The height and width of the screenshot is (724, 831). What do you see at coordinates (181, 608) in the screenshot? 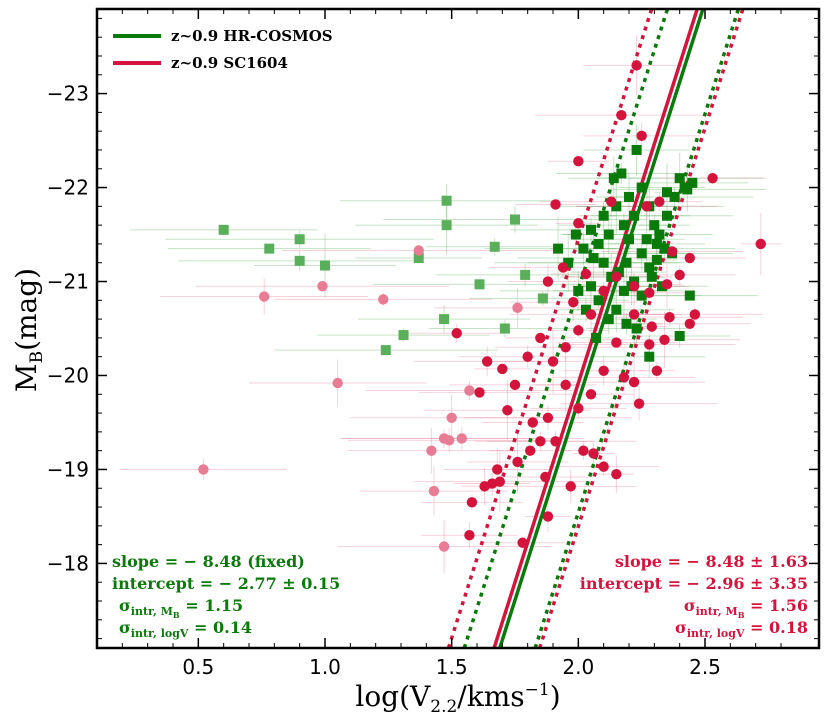
I see `hr-cosmos-sigma-mb: σintr, MB = 1.15` at bounding box center [181, 608].